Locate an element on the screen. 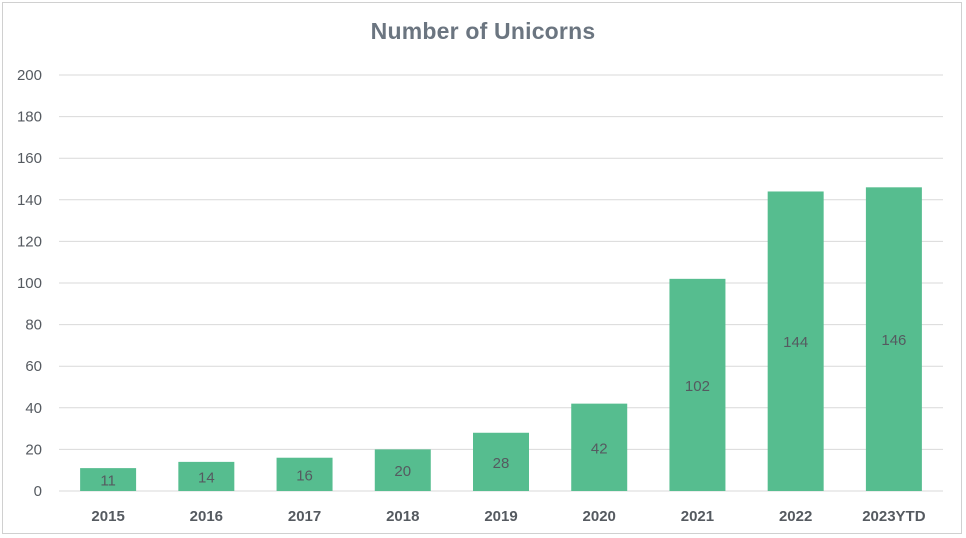  data-label: 14 is located at coordinates (206, 477).